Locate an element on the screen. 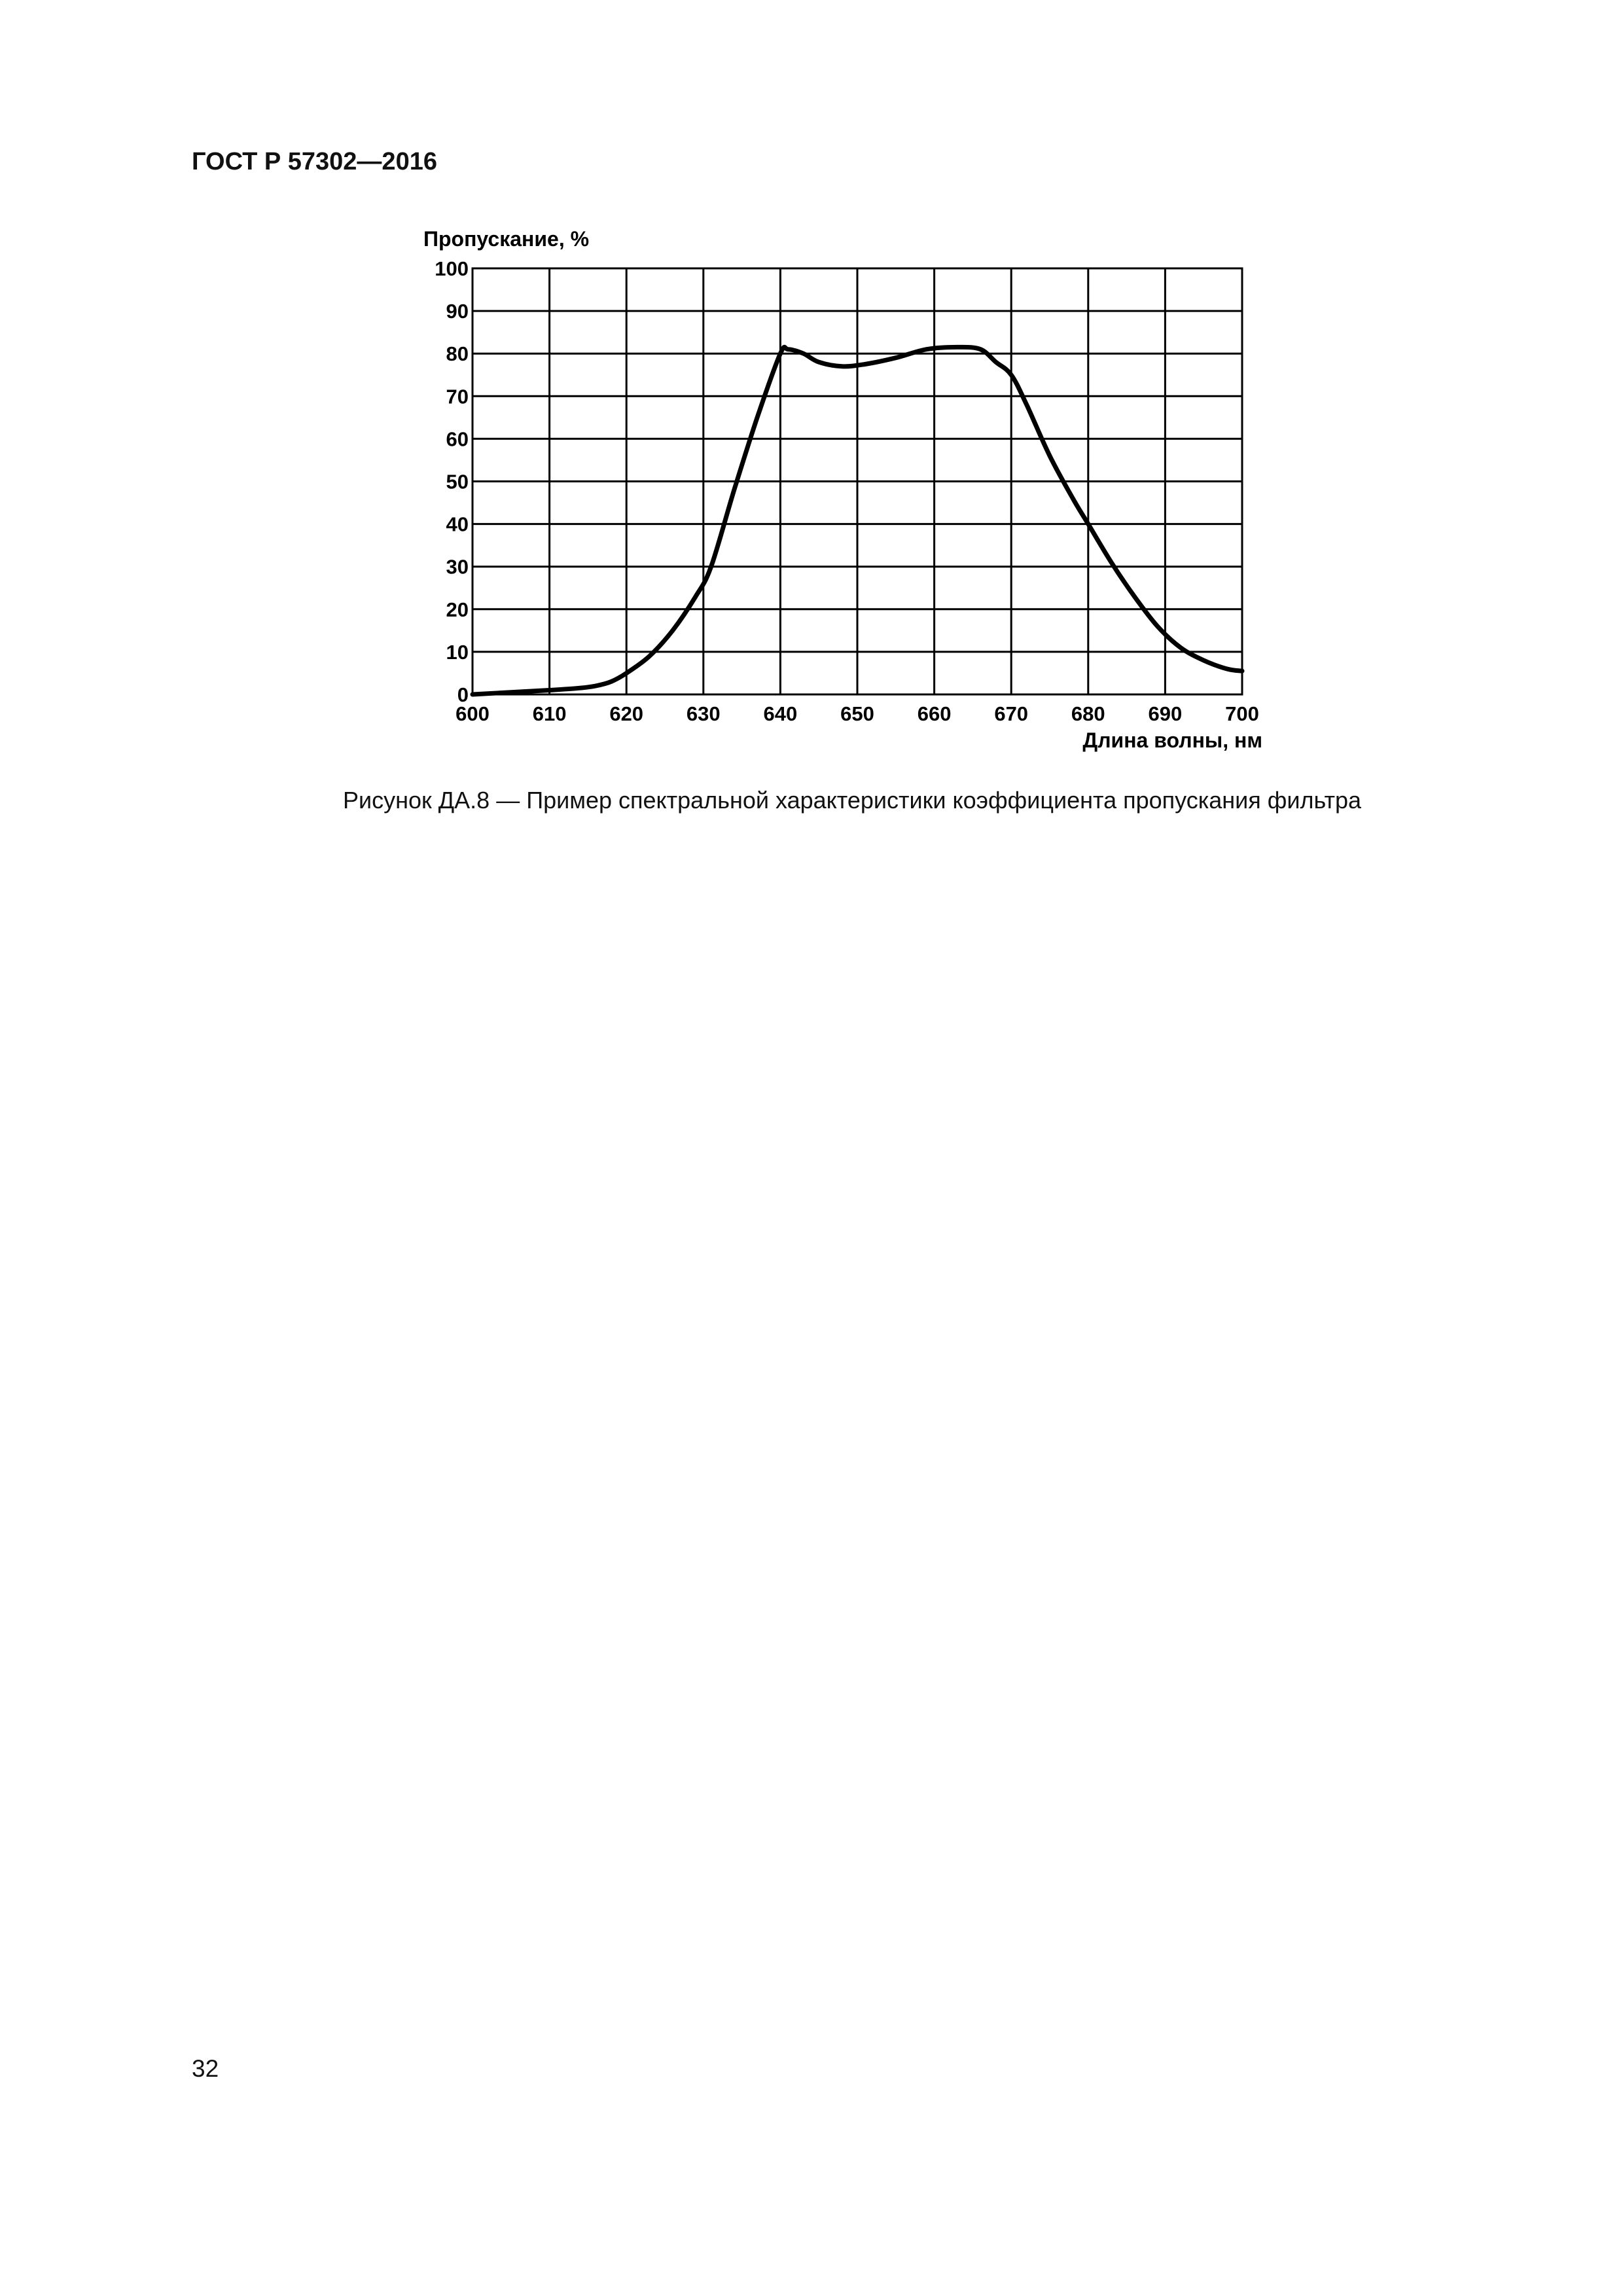  x-tick-label: 700 is located at coordinates (1242, 713).